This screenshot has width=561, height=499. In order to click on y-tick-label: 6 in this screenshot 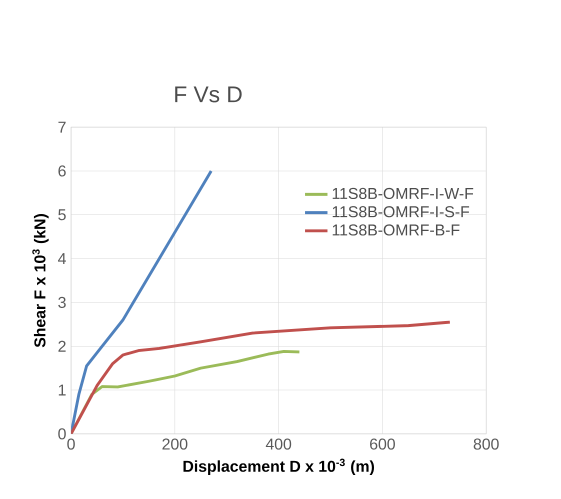, I will do `click(62, 170)`.